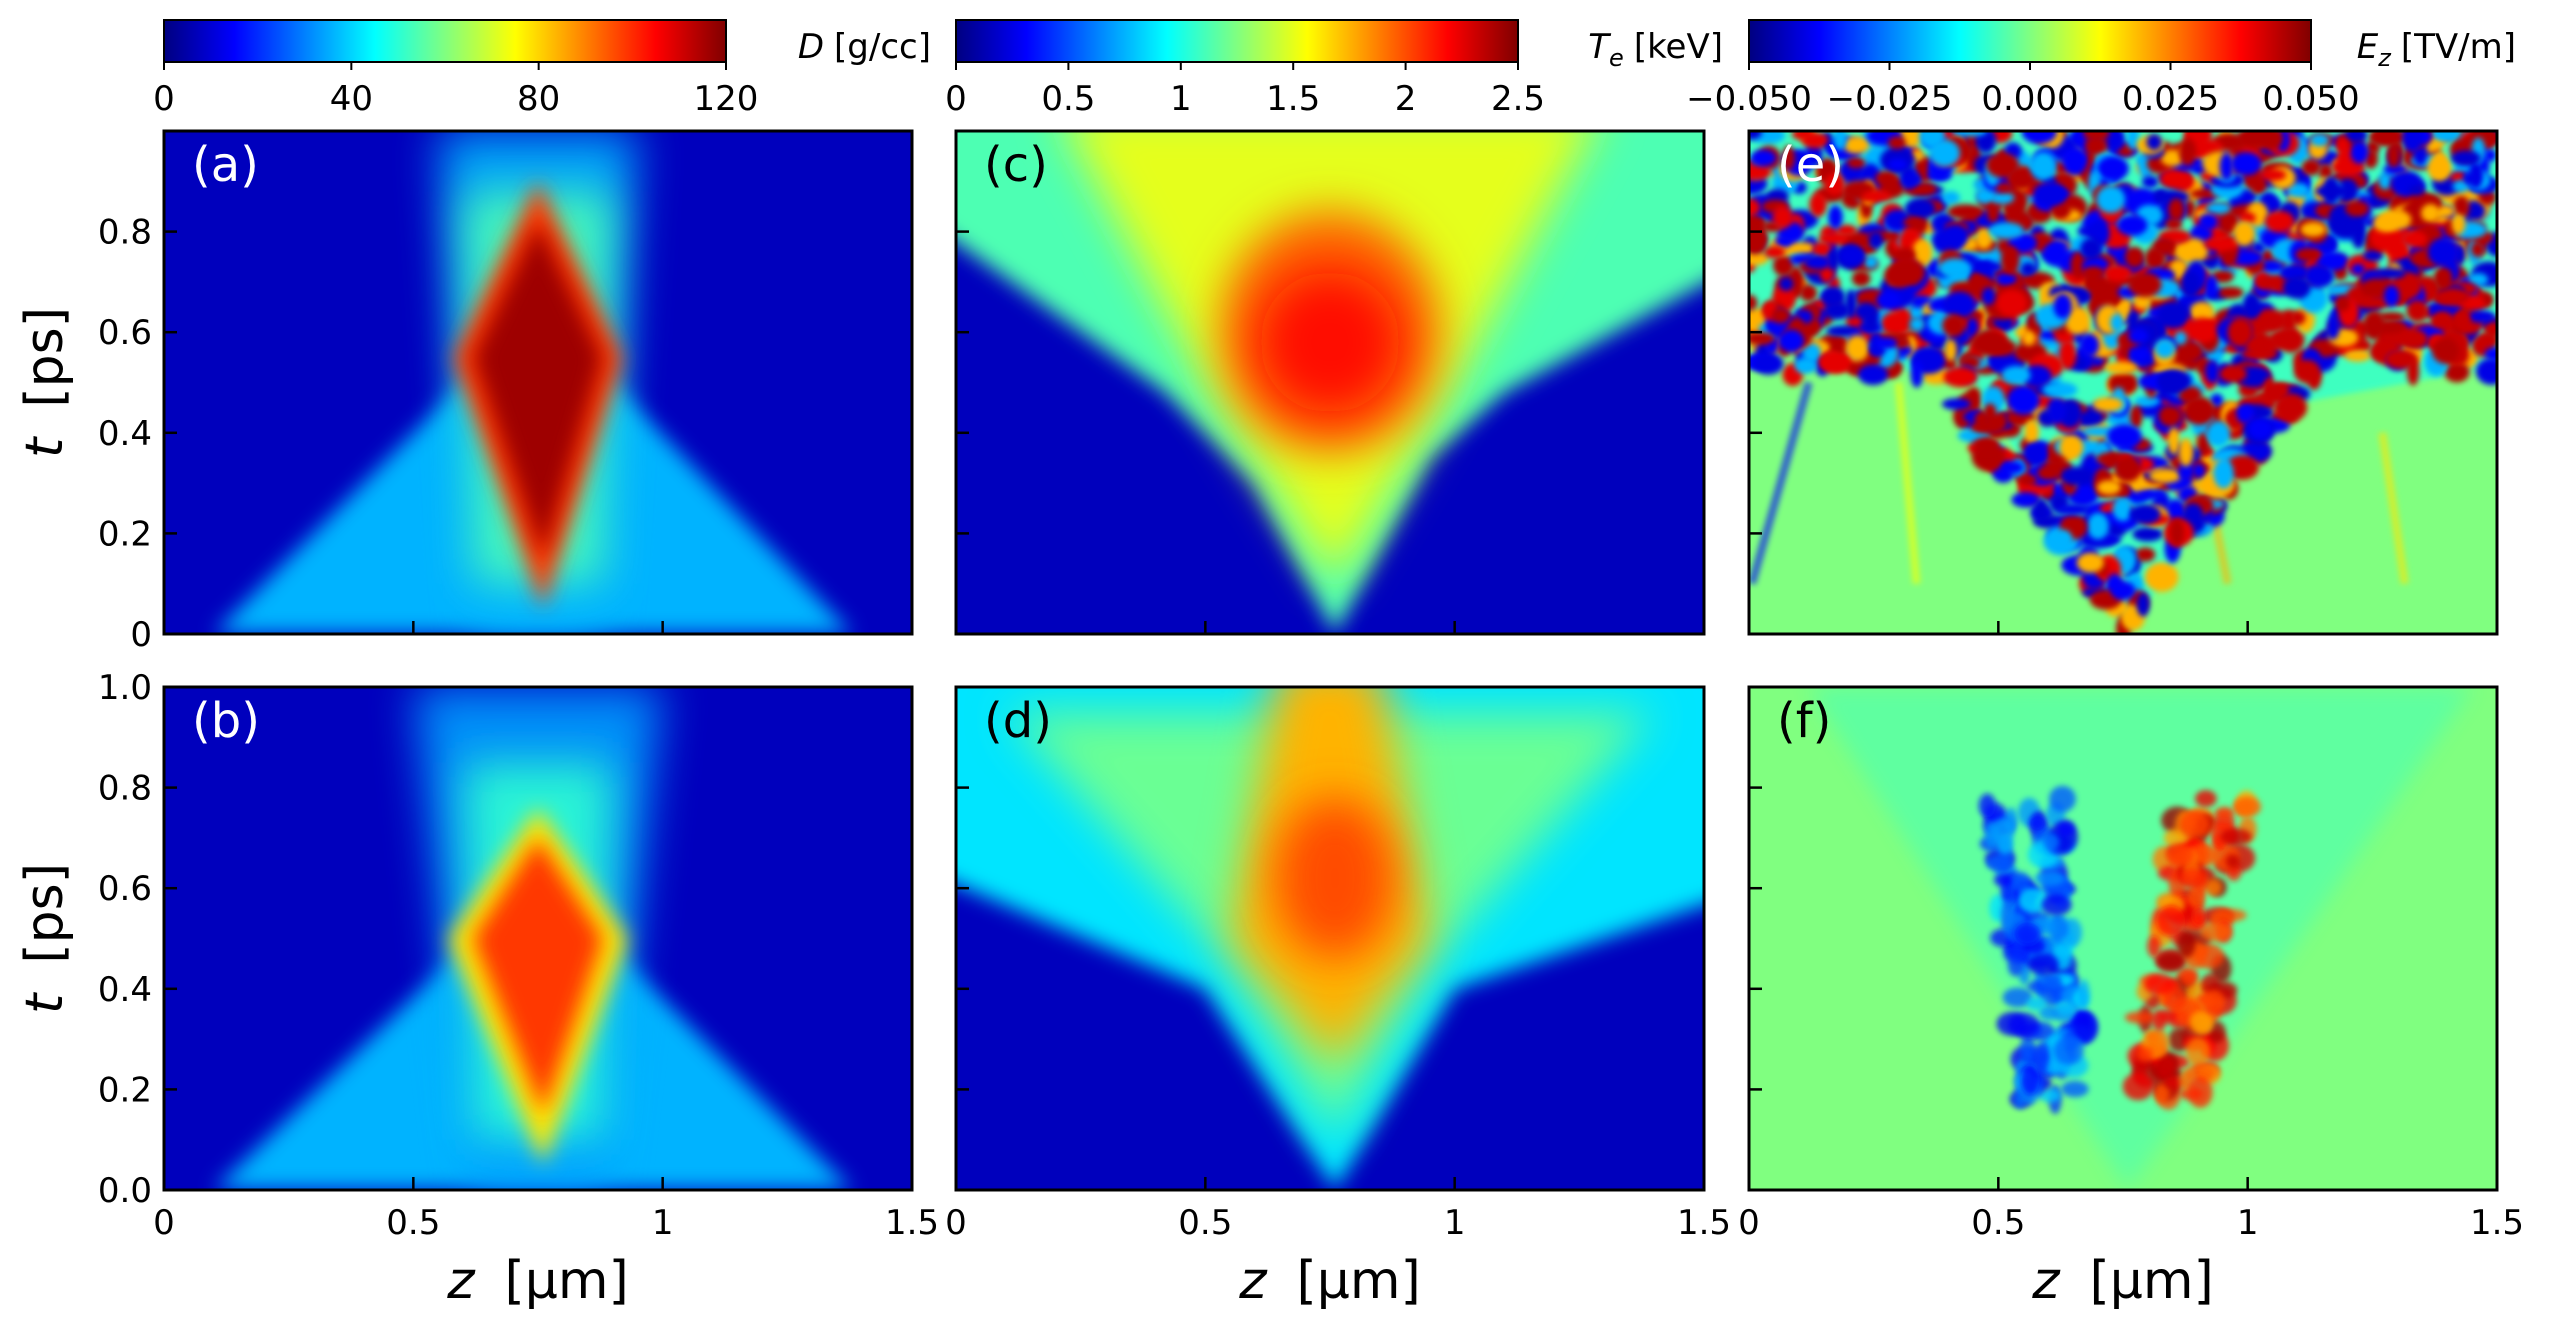 The image size is (2556, 1333). I want to click on y-tick-label: 0.4, so click(125, 990).